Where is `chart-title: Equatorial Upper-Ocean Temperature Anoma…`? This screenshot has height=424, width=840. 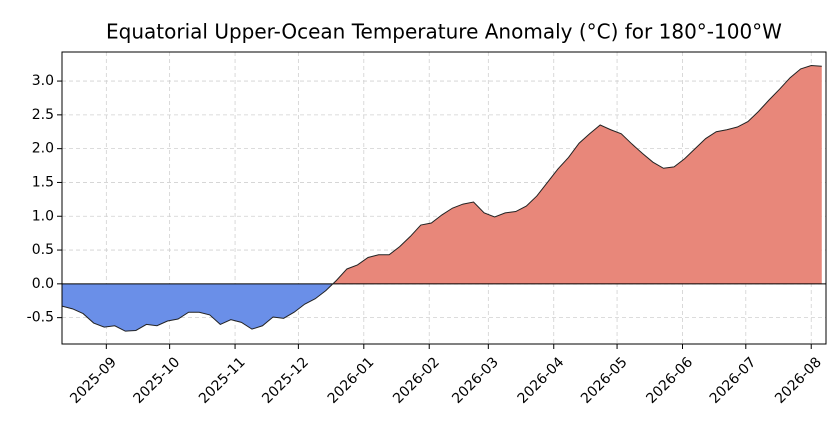 chart-title: Equatorial Upper-Ocean Temperature Anoma… is located at coordinates (444, 32).